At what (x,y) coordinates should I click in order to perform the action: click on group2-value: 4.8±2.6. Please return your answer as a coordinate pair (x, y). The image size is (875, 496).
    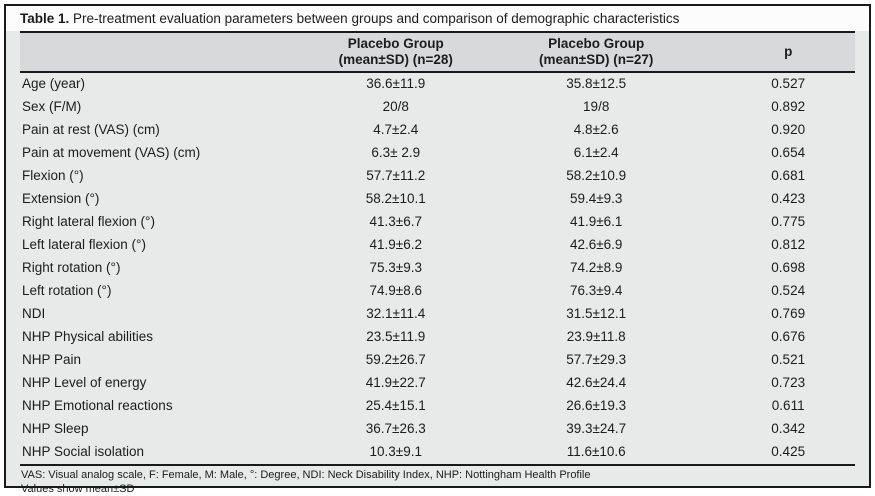
    Looking at the image, I should click on (621, 130).